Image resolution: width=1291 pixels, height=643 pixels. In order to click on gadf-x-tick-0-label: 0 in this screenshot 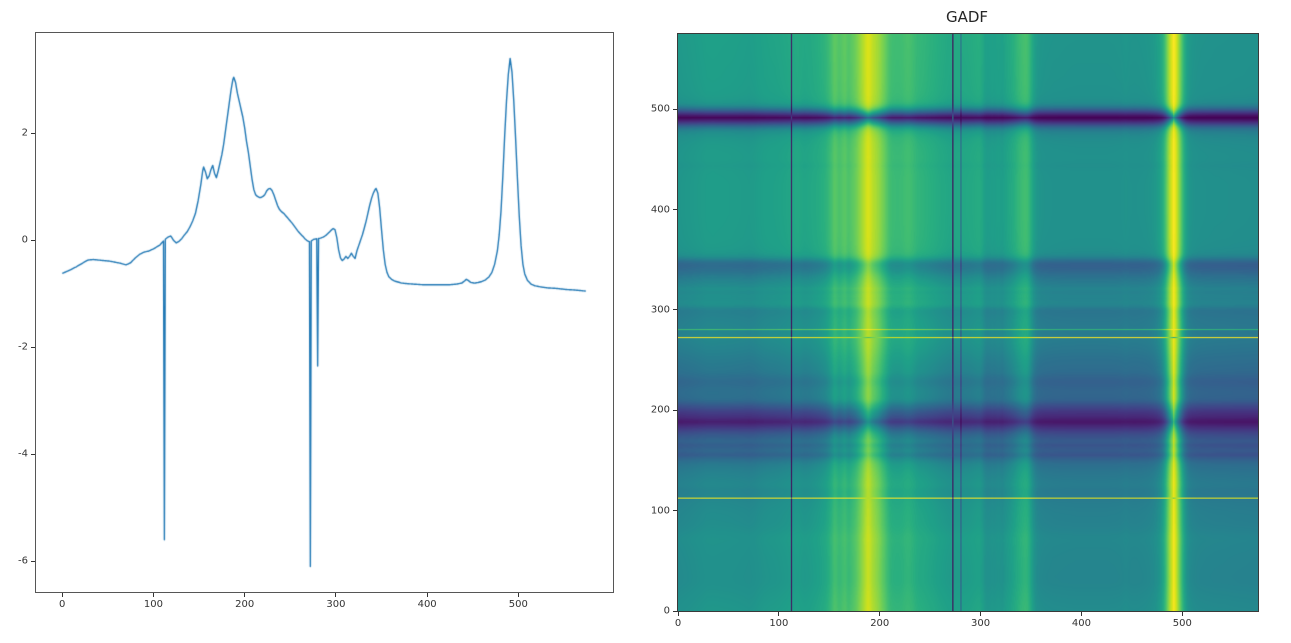, I will do `click(678, 623)`.